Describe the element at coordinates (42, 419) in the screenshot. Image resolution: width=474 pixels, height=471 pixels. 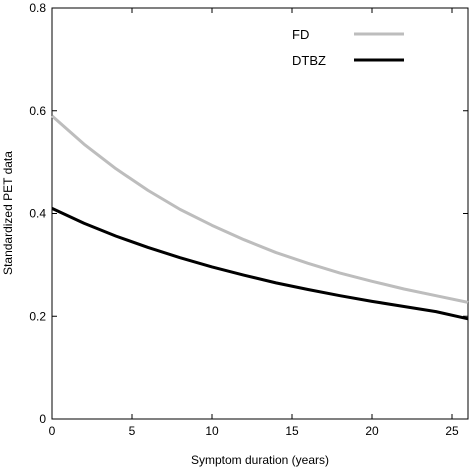
I see `y-tick-label: 0` at that location.